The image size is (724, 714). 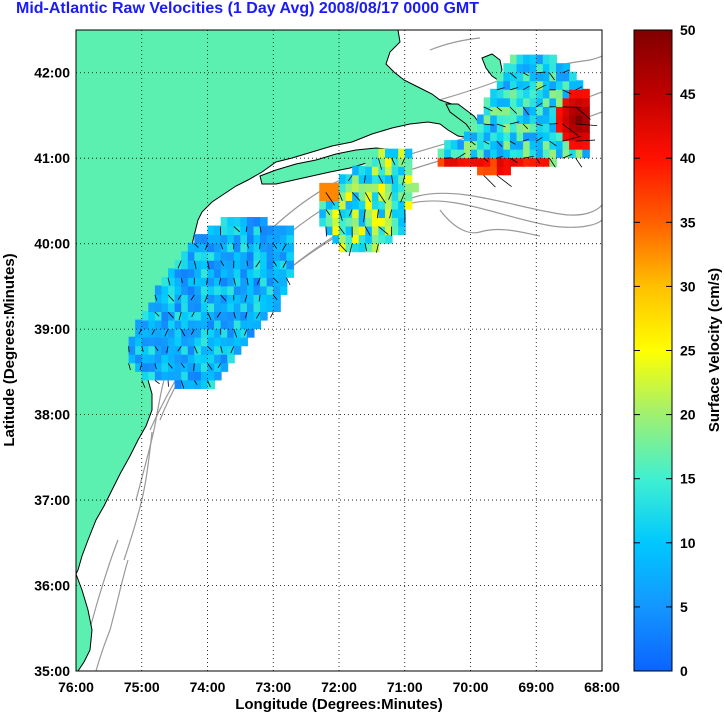 What do you see at coordinates (684, 607) in the screenshot?
I see `colorbar-tick-label: 5` at bounding box center [684, 607].